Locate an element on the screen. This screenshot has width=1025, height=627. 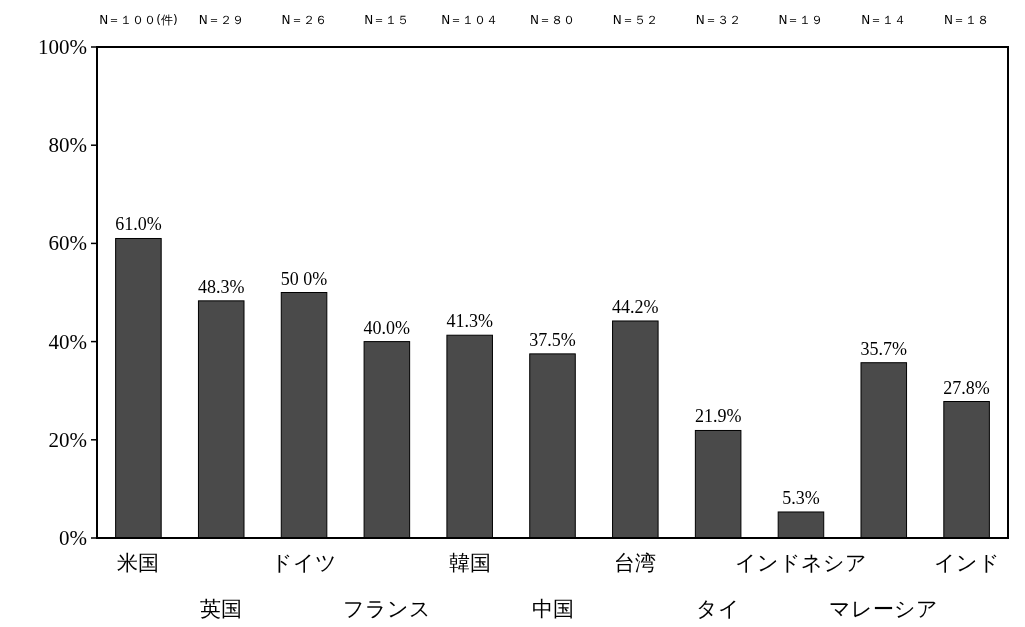
text: N＝３２ is located at coordinates (718, 20).